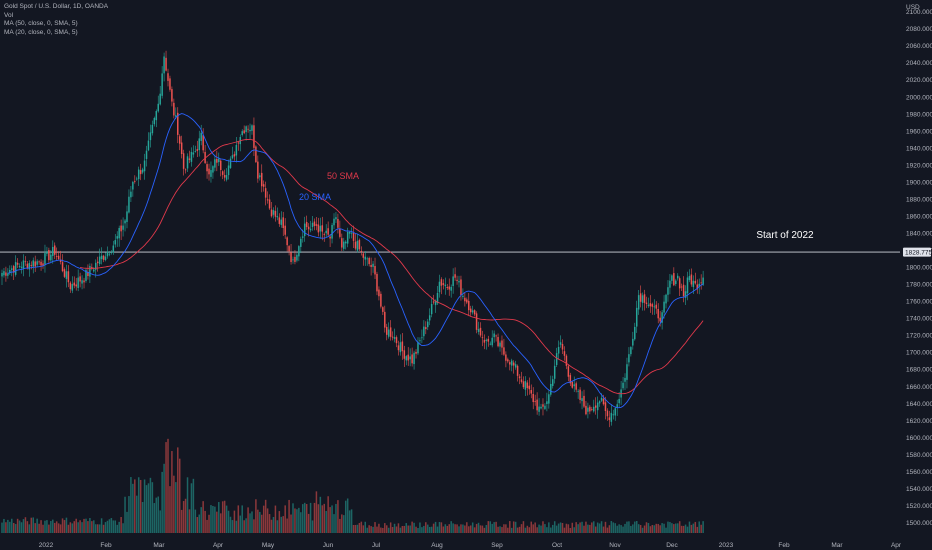 This screenshot has width=932, height=550. I want to click on volume-legend: Vol, so click(9, 15).